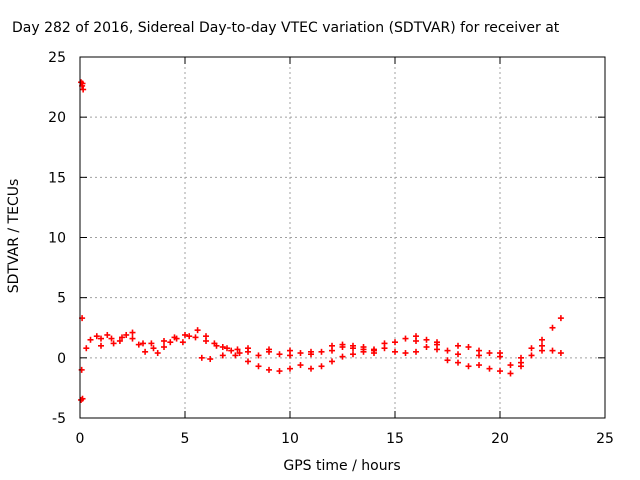 The height and width of the screenshot is (480, 640). I want to click on x-tick-label: 15, so click(395, 439).